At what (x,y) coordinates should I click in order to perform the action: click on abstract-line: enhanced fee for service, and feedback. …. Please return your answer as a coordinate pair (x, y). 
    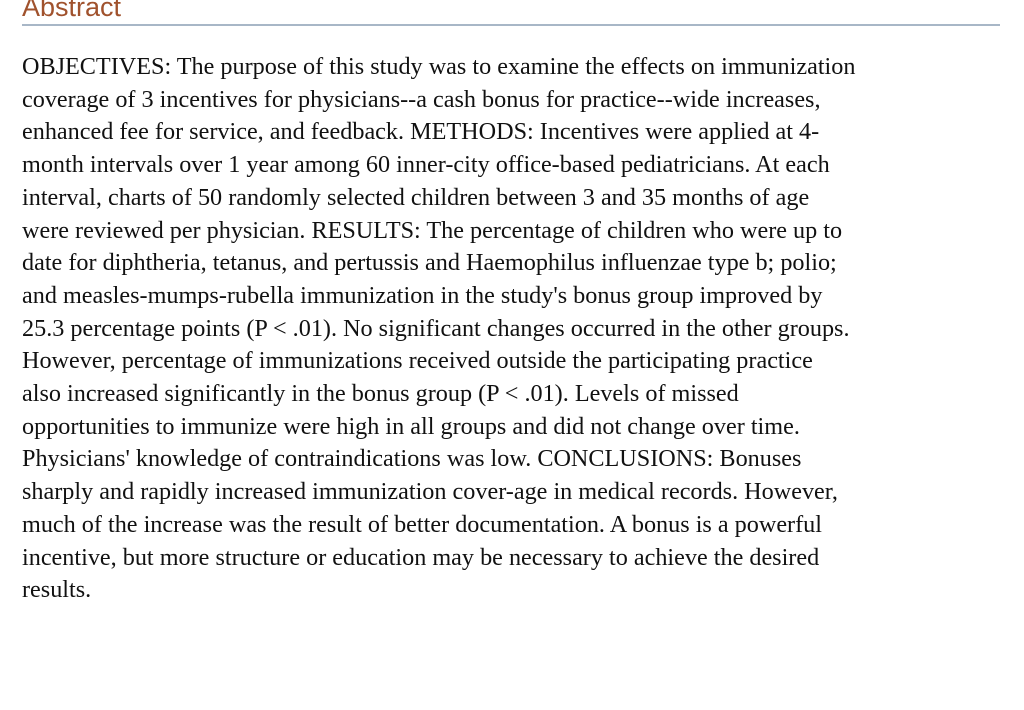
    Looking at the image, I should click on (421, 132).